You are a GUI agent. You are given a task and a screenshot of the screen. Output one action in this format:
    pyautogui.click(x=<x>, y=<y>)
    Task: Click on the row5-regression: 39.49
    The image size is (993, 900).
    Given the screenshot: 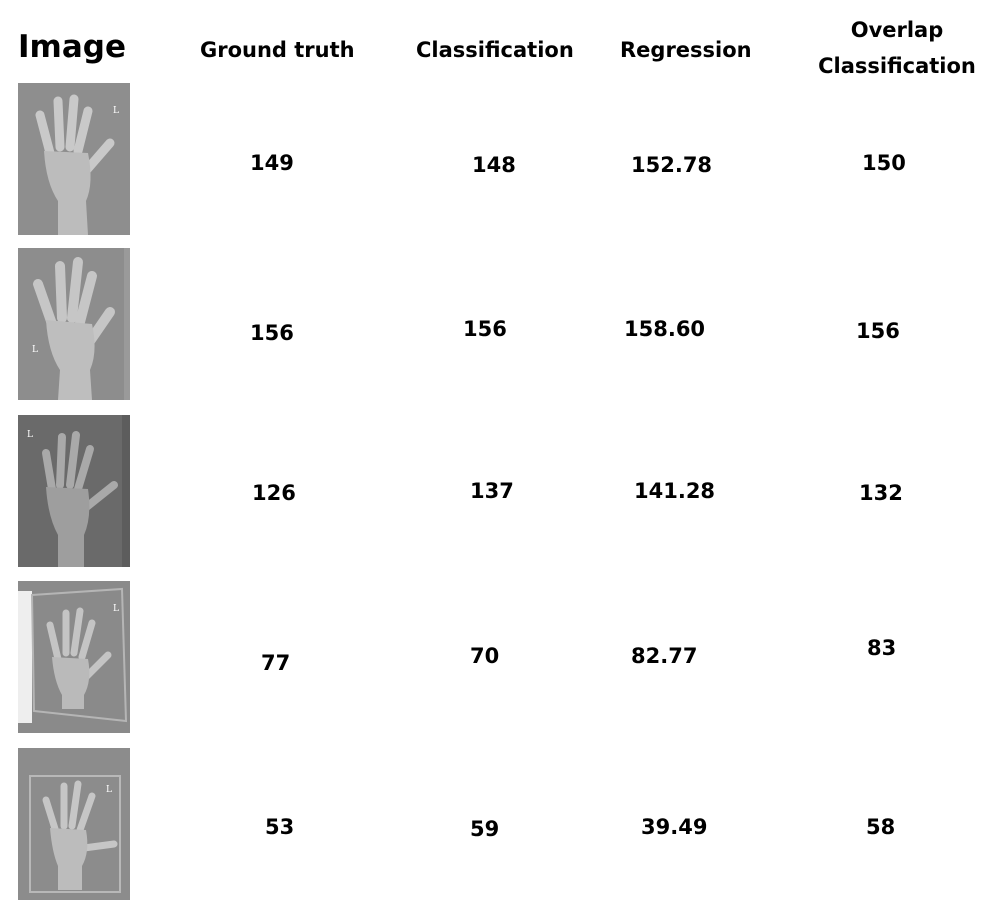 What is the action you would take?
    pyautogui.click(x=674, y=827)
    